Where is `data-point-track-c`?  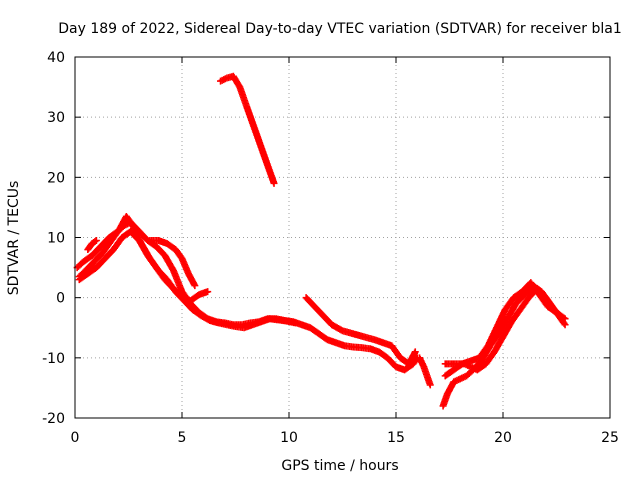 data-point-track-c is located at coordinates (208, 292).